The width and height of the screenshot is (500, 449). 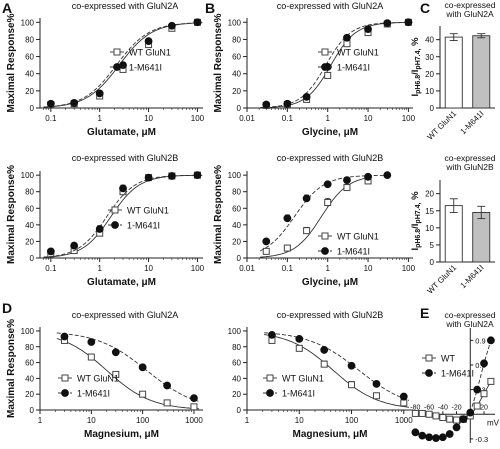 What do you see at coordinates (98, 379) in the screenshot?
I see `d1-legend-label-wt-glun1: WT GluN1` at bounding box center [98, 379].